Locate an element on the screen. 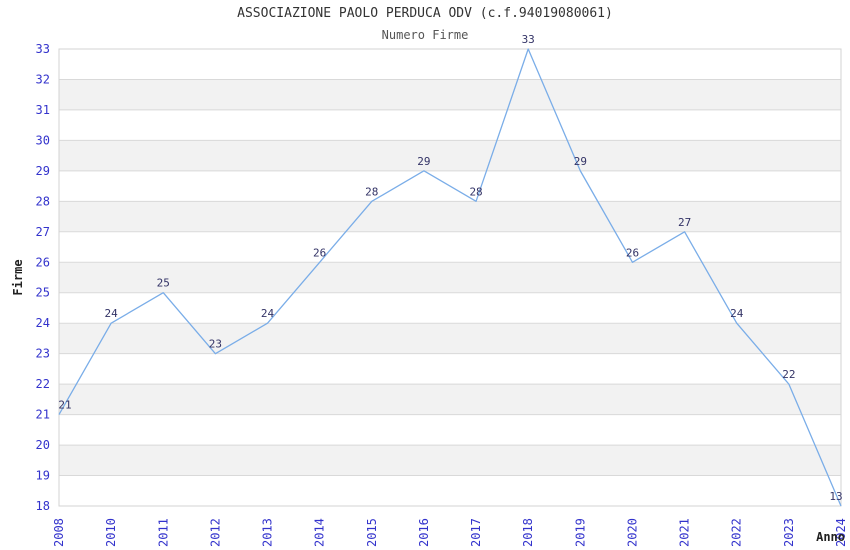 The height and width of the screenshot is (550, 850). x-tick-label: 2024 is located at coordinates (841, 532).